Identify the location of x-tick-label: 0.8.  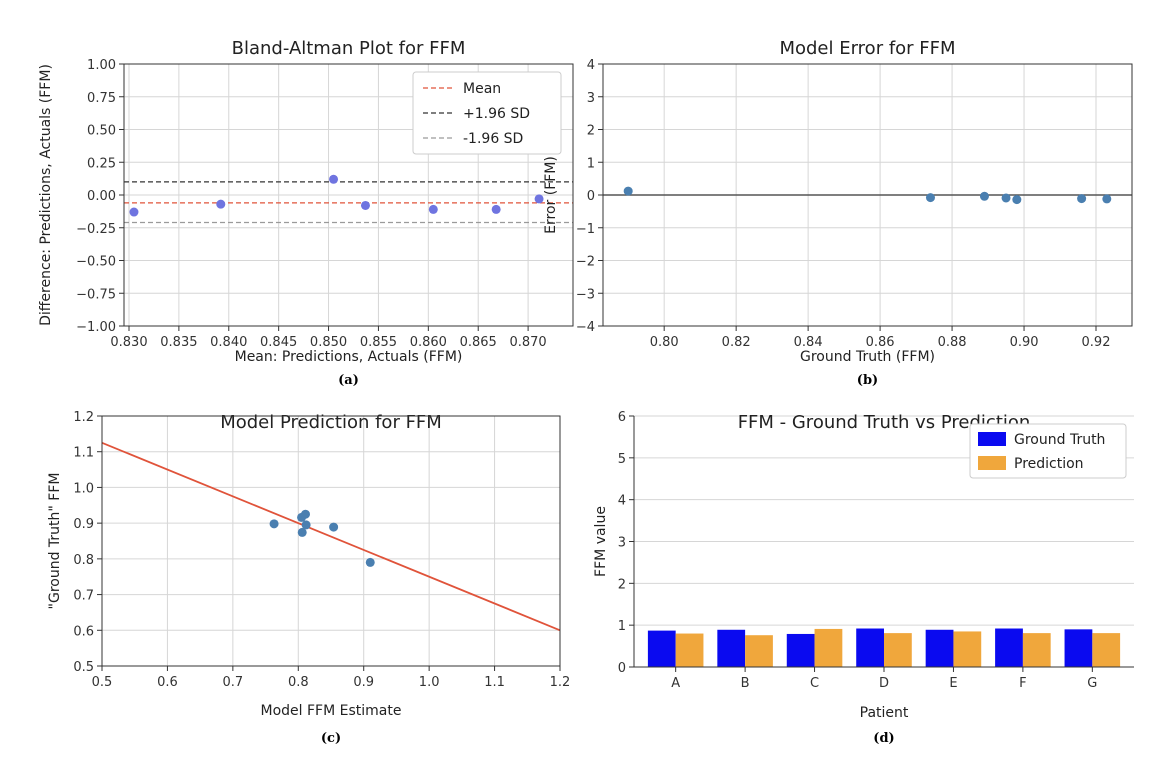
(298, 682).